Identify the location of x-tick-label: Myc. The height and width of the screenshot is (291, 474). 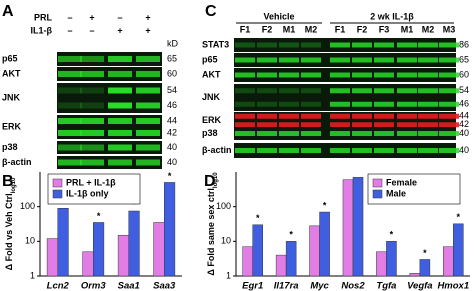
(319, 286).